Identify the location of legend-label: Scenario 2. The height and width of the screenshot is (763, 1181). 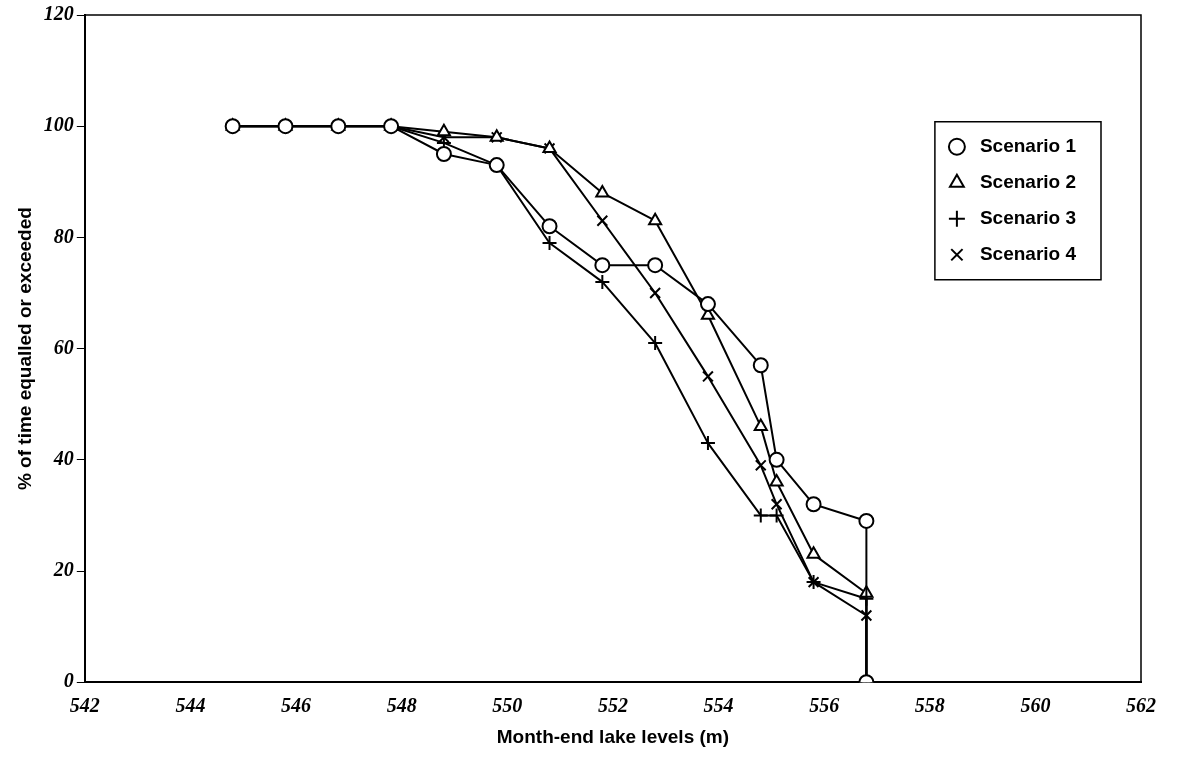
(1028, 181).